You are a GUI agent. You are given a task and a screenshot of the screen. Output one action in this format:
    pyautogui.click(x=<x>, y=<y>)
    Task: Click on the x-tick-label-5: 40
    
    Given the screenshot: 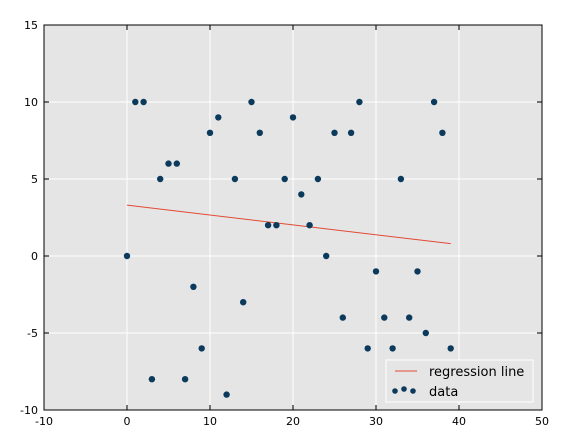 What is the action you would take?
    pyautogui.click(x=459, y=421)
    